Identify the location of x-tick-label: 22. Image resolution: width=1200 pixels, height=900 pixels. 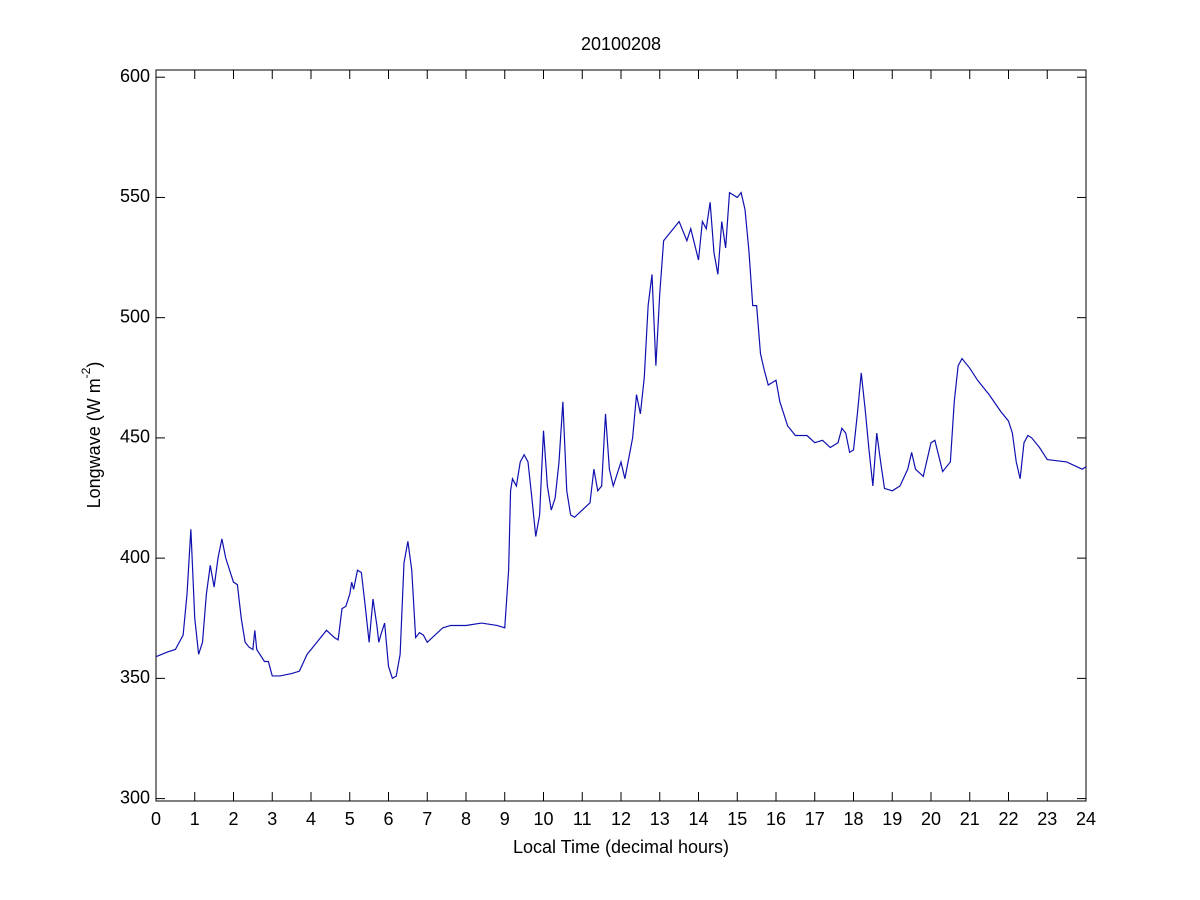
(1008, 819).